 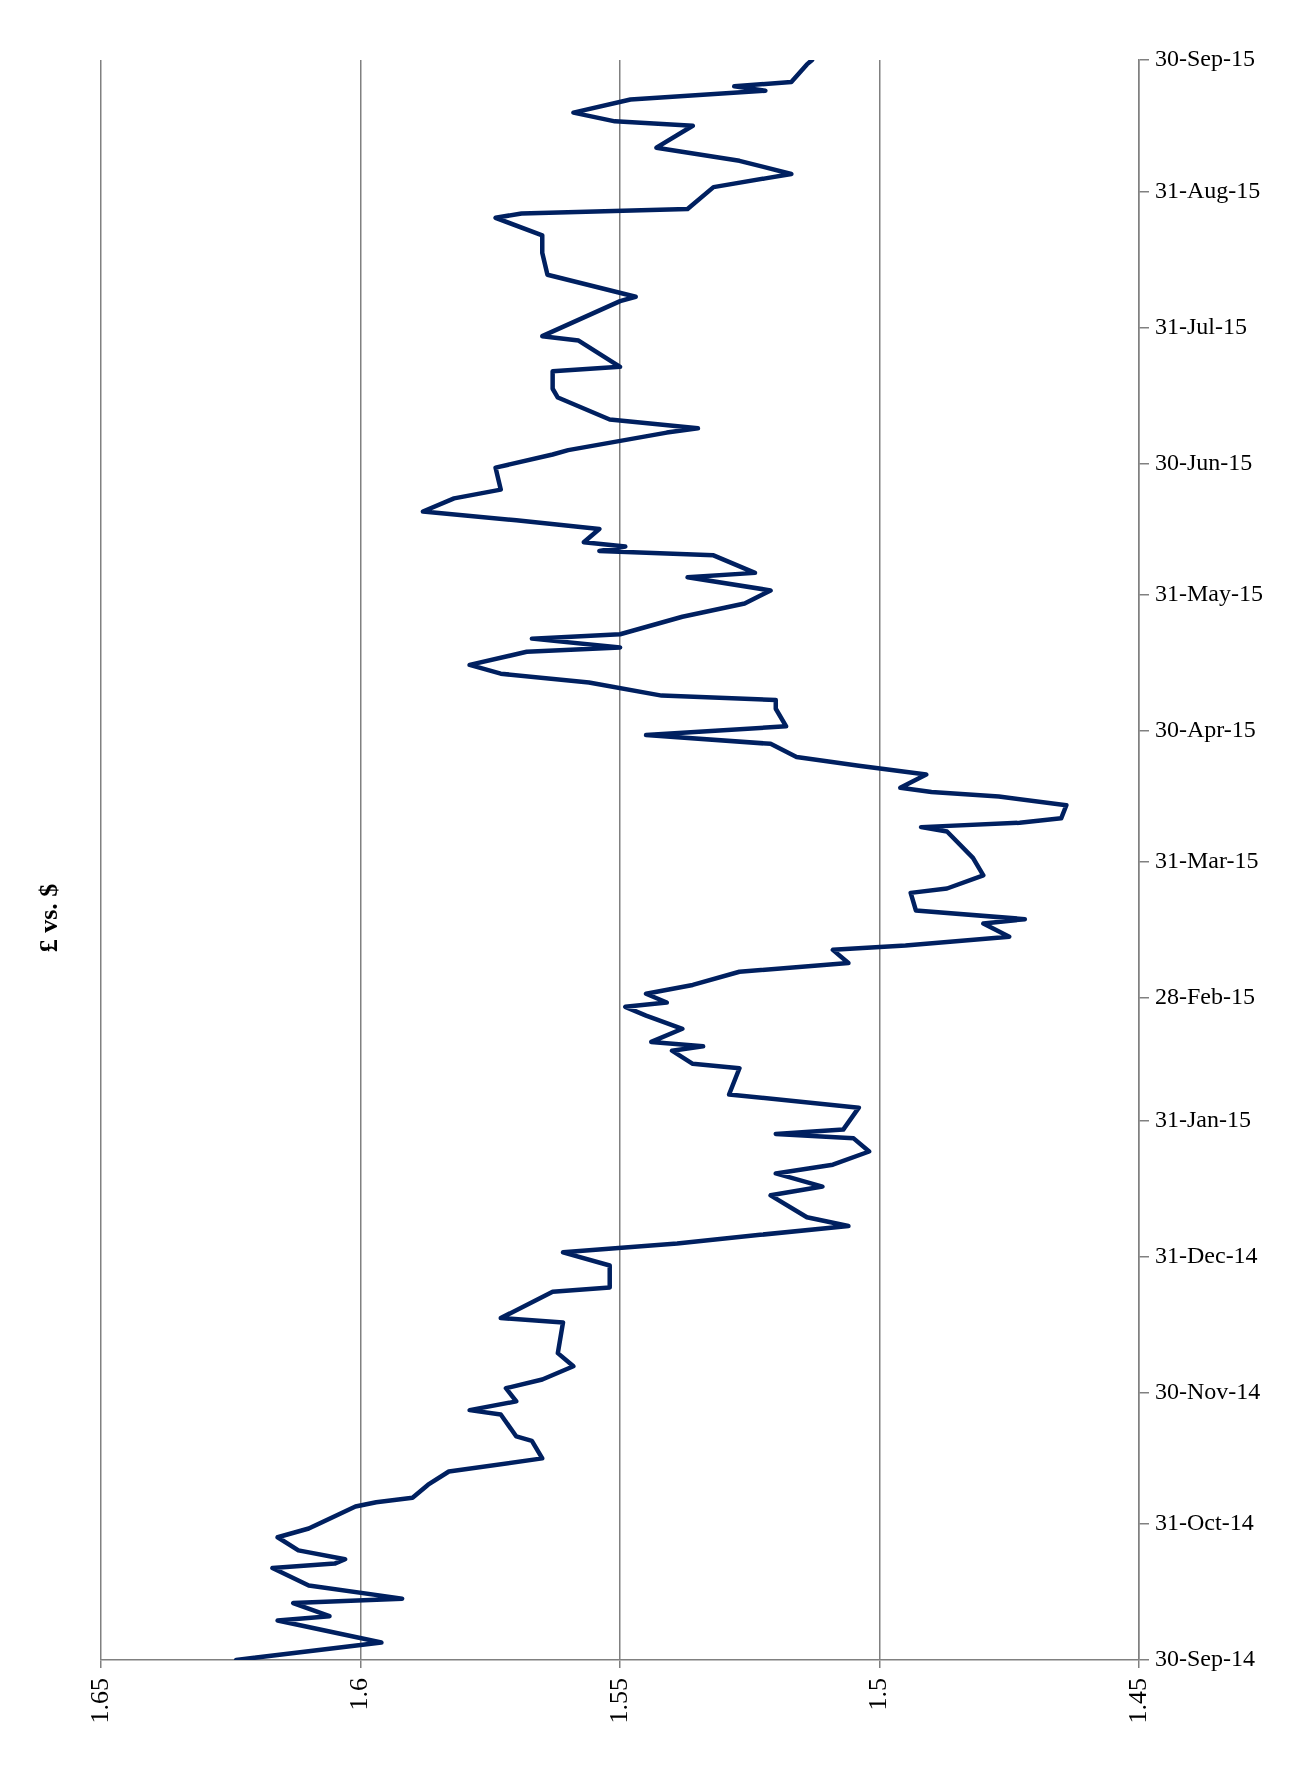 I want to click on x-tick-label: 1.6, so click(x=359, y=1694).